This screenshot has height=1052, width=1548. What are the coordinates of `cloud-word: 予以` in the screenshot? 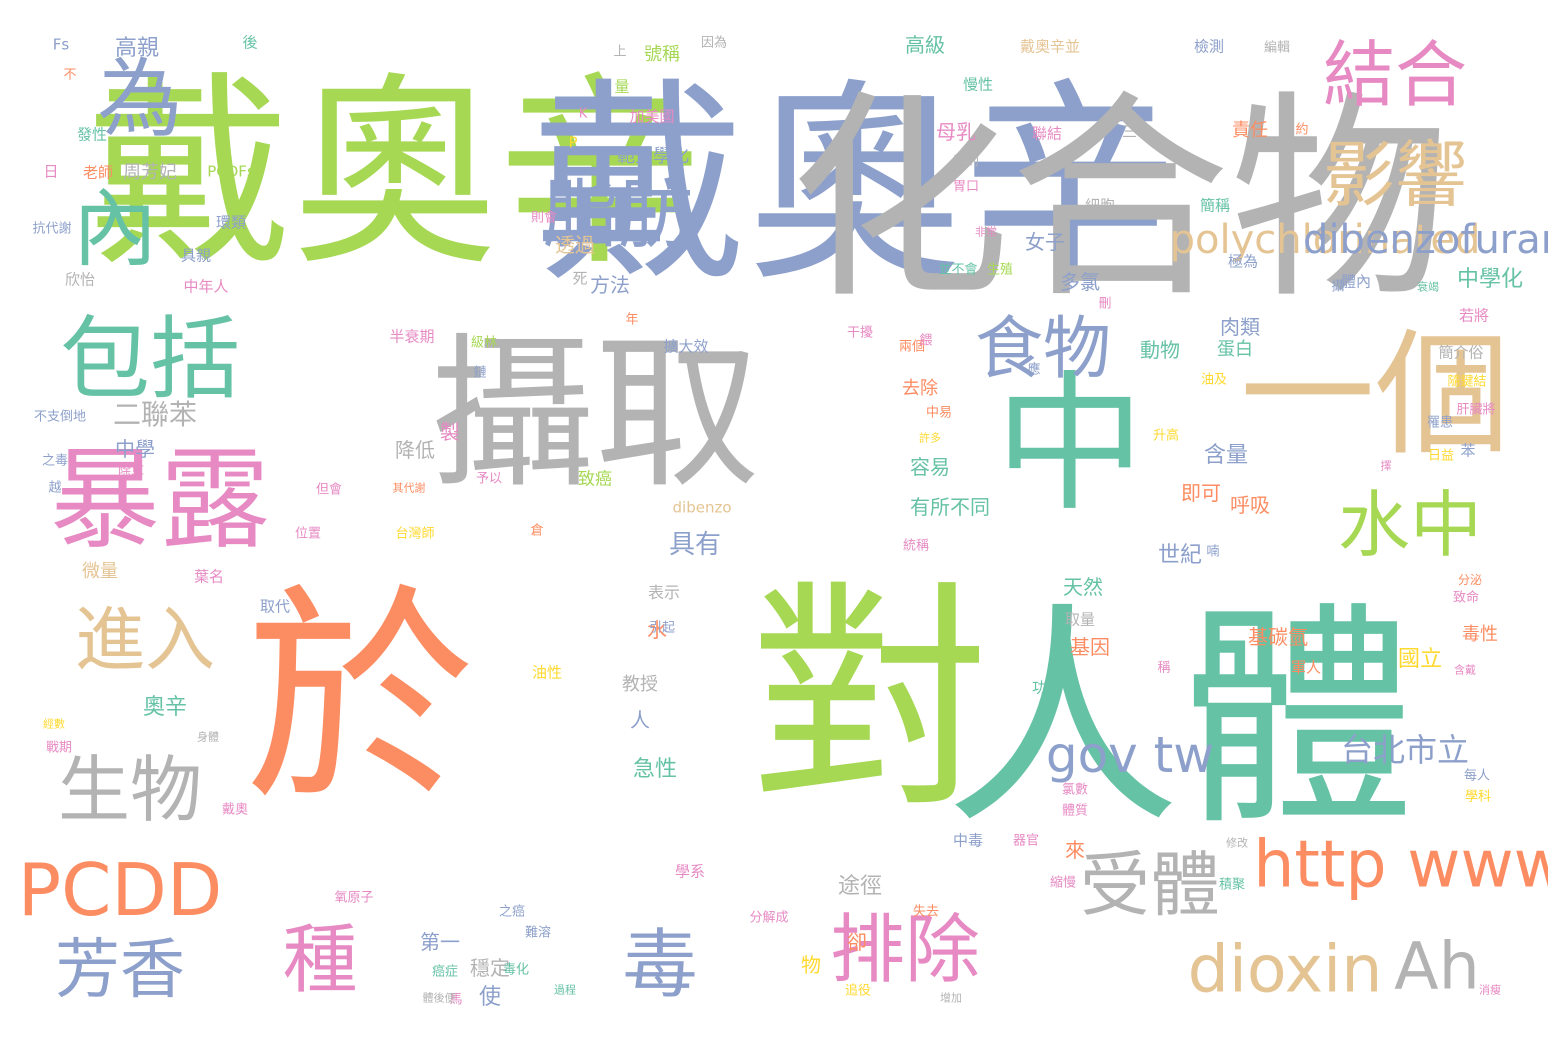 It's located at (489, 479).